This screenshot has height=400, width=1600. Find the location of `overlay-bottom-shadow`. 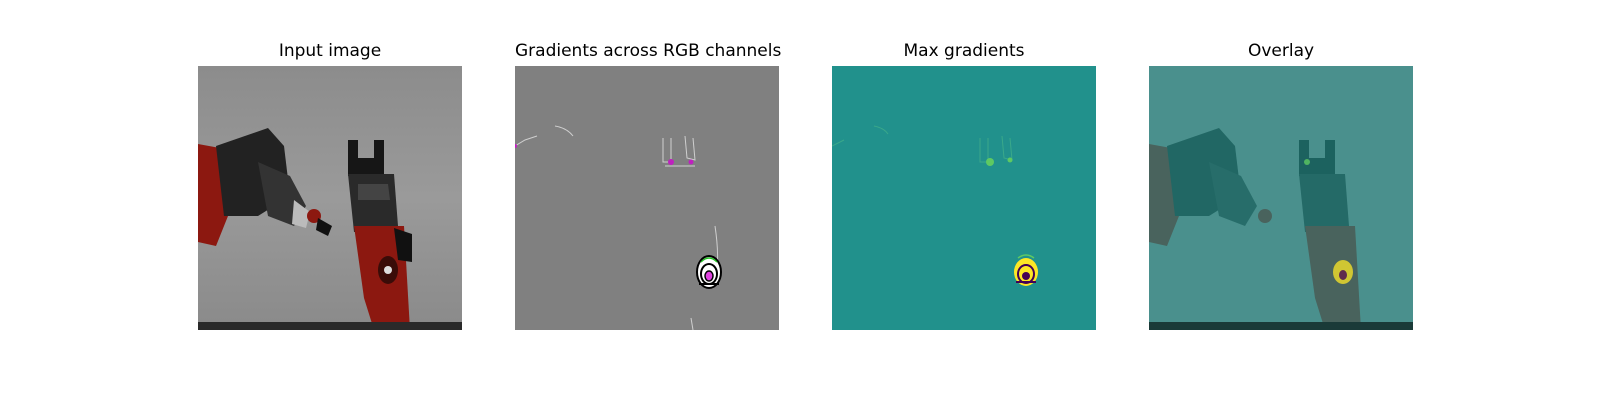

overlay-bottom-shadow is located at coordinates (1281, 326).